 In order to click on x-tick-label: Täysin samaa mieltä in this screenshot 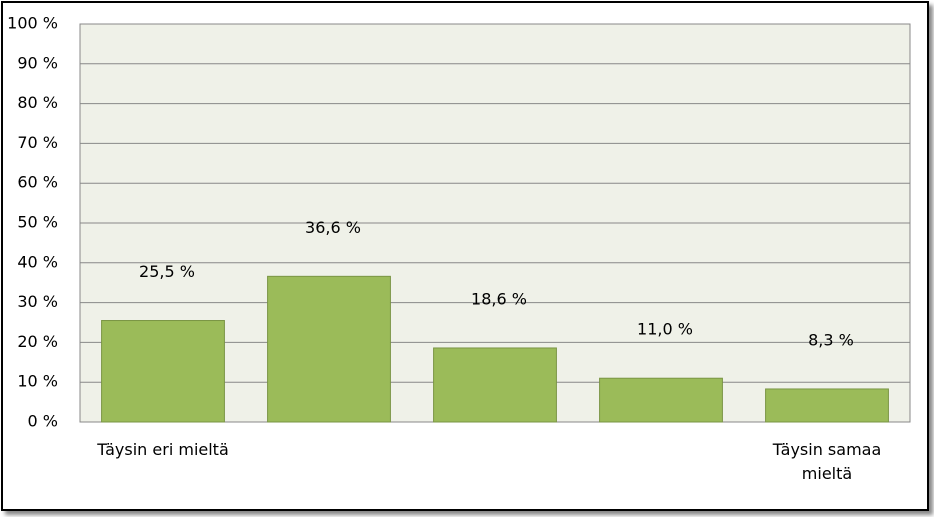, I will do `click(827, 461)`.